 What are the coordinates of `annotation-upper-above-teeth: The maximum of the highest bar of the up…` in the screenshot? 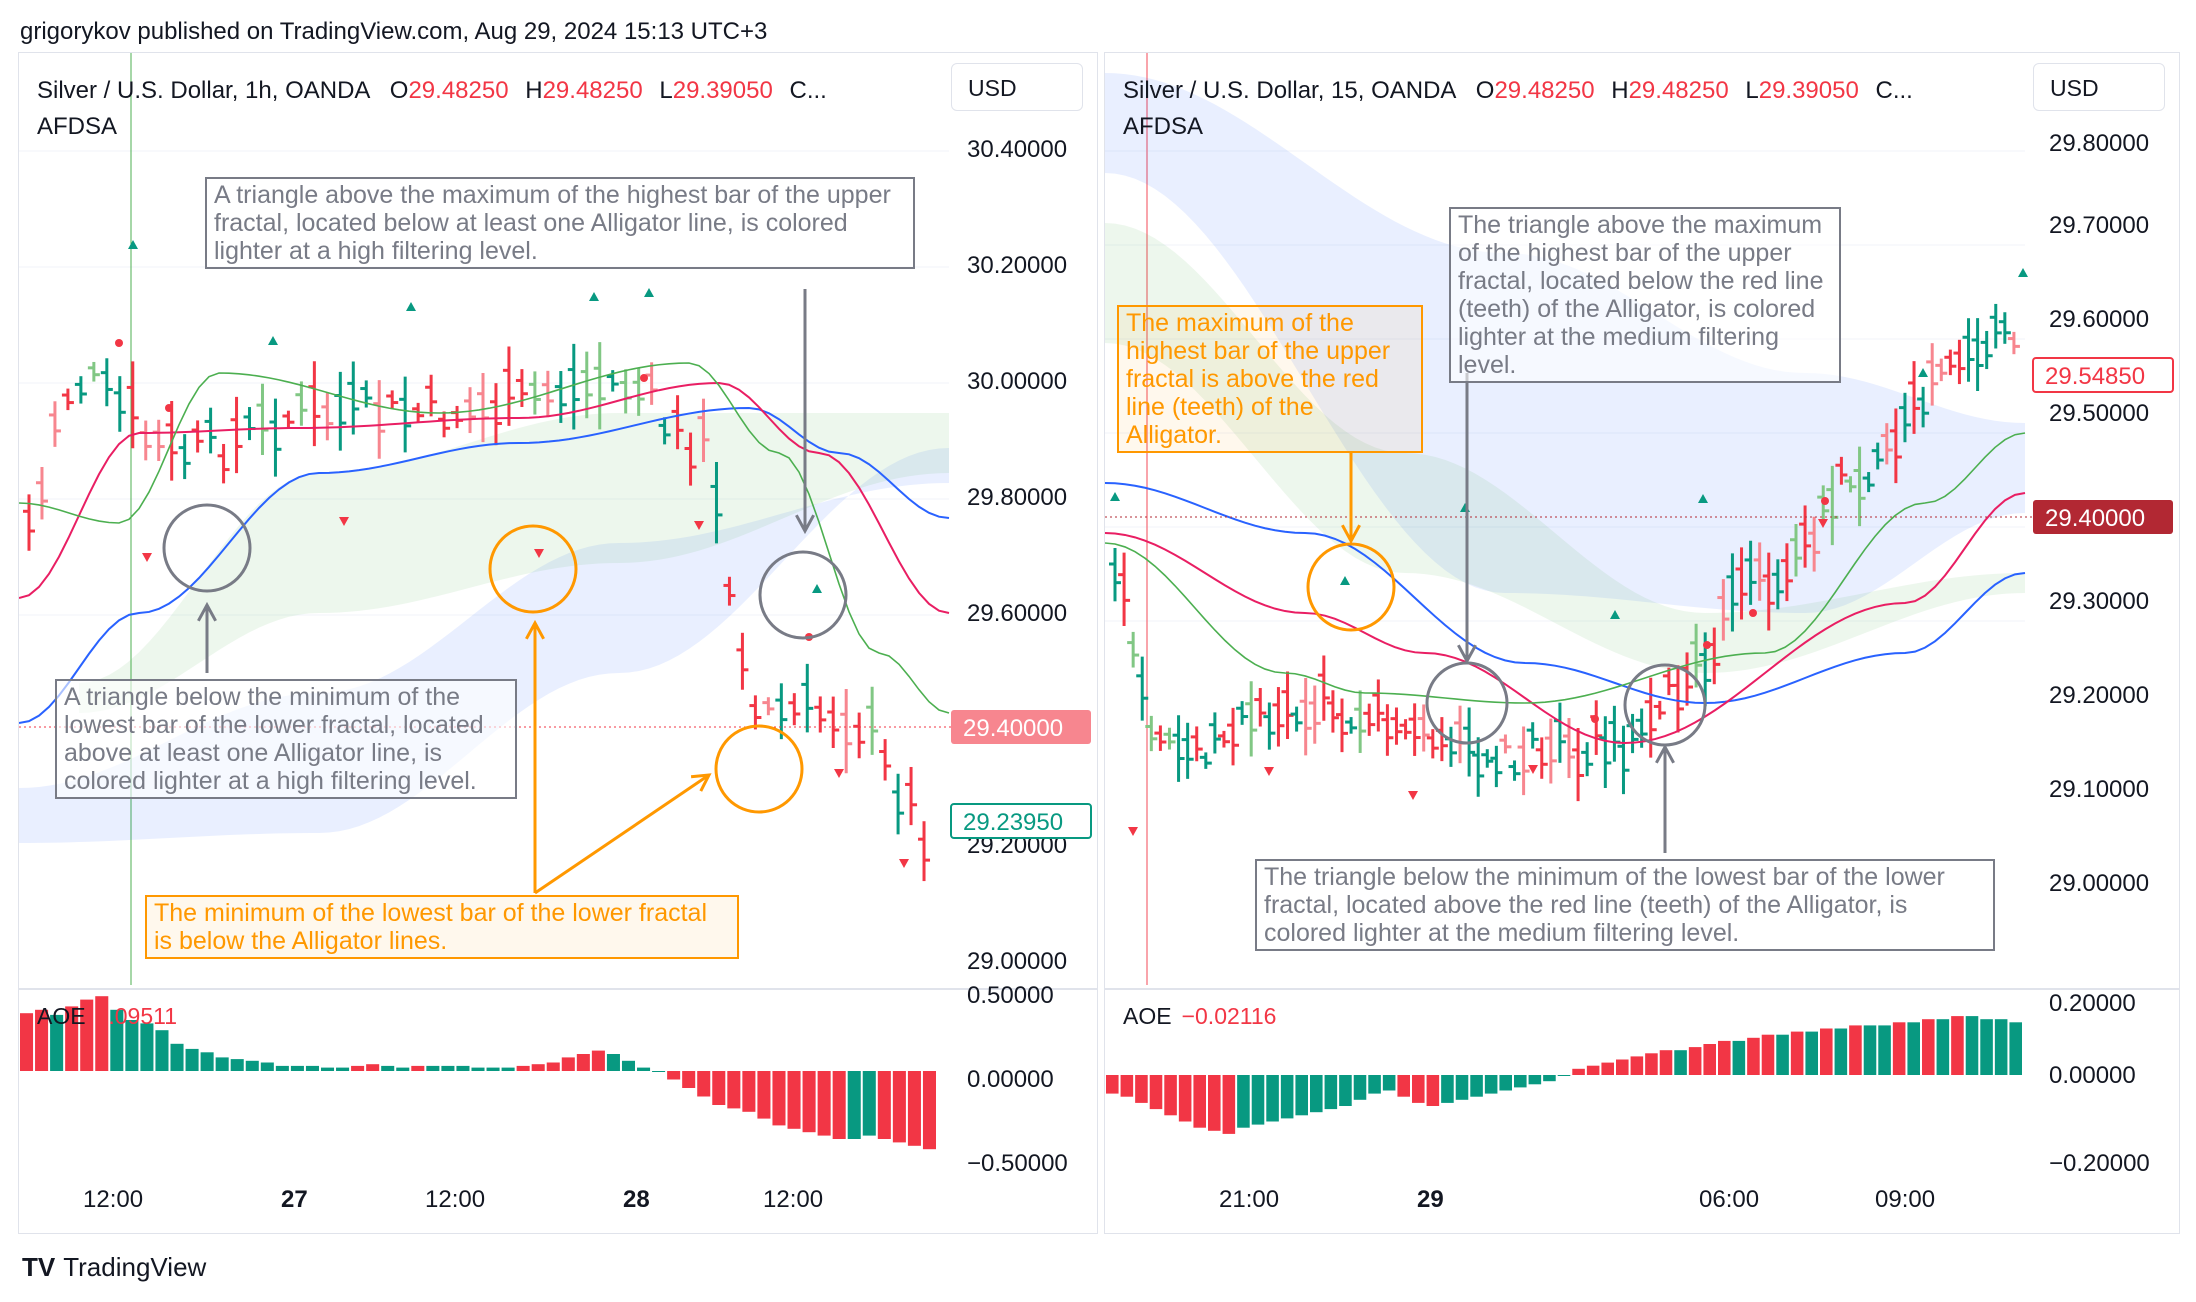 It's located at (1270, 379).